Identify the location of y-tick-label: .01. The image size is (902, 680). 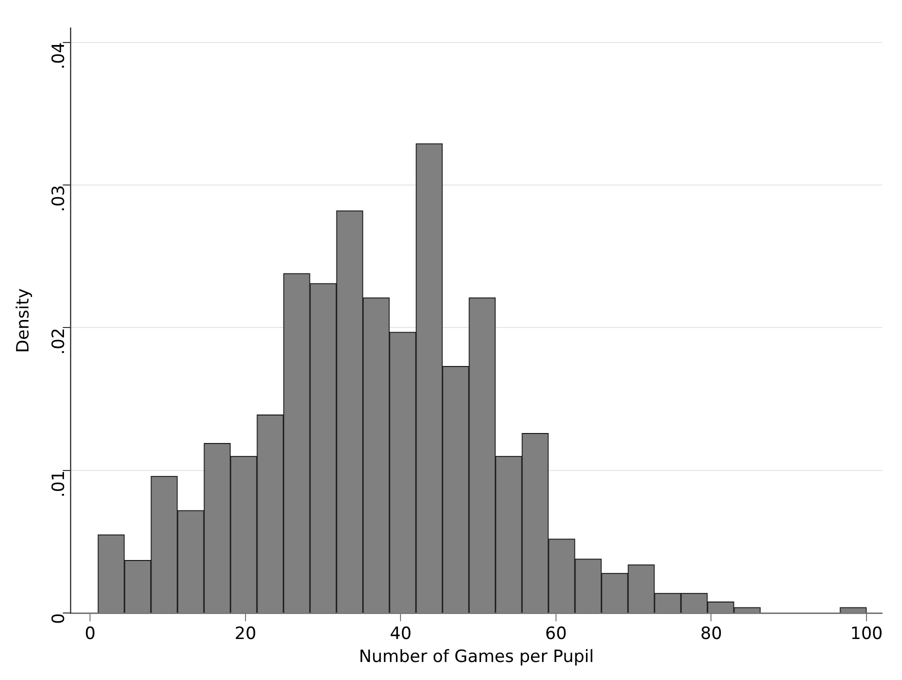
(59, 484).